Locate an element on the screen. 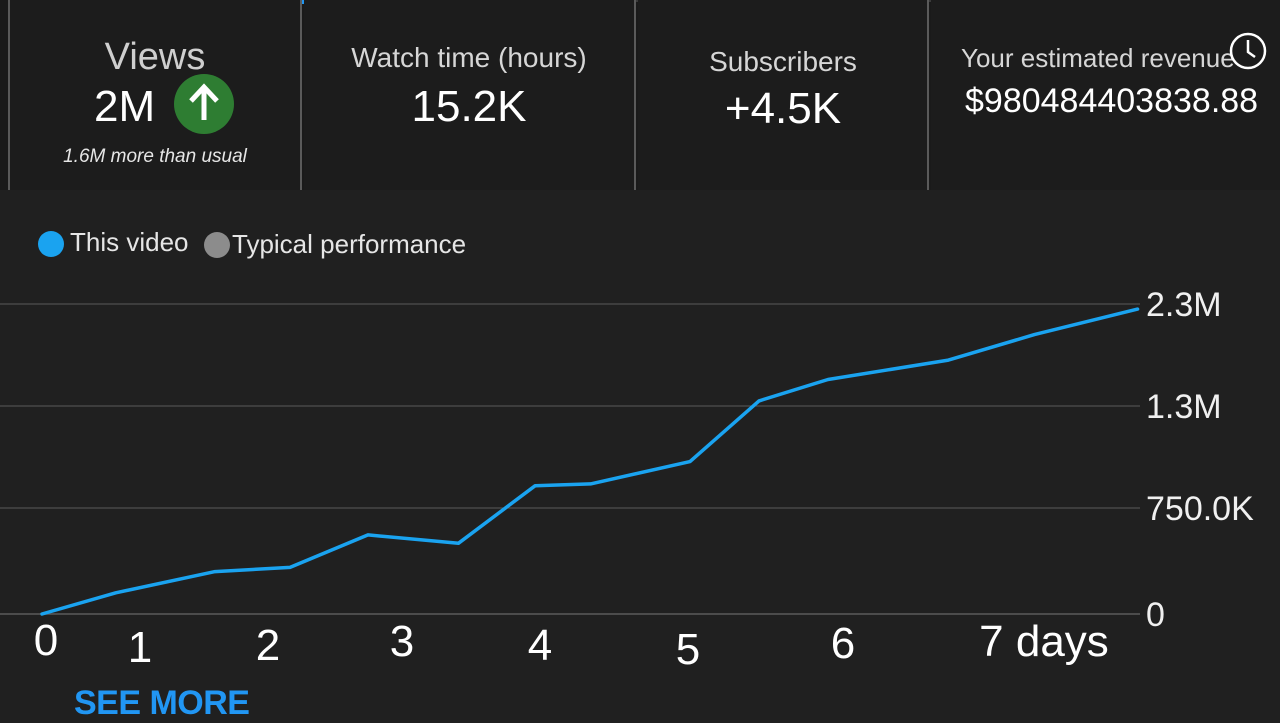 Image resolution: width=1280 pixels, height=723 pixels. watch-time-card: Watch time (hours) 15.2K is located at coordinates (469, 95).